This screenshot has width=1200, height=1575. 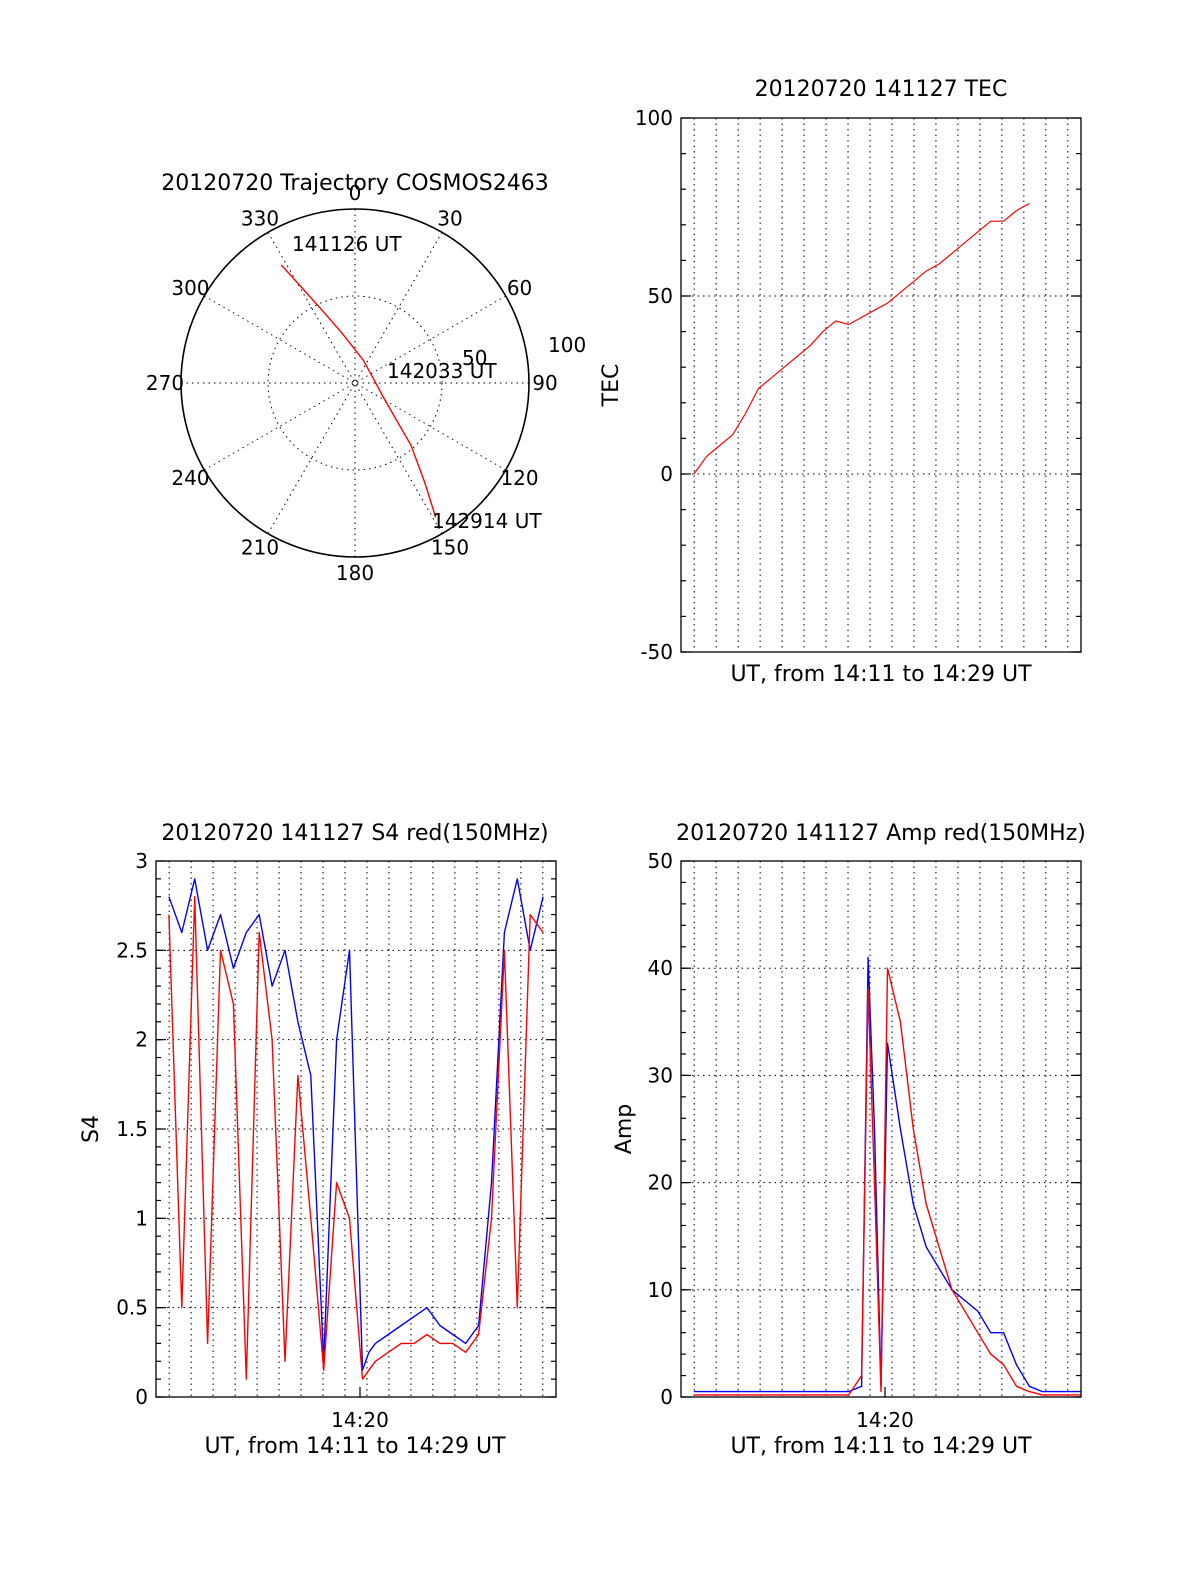 What do you see at coordinates (91, 1129) in the screenshot?
I see `s4-ylabel: S4` at bounding box center [91, 1129].